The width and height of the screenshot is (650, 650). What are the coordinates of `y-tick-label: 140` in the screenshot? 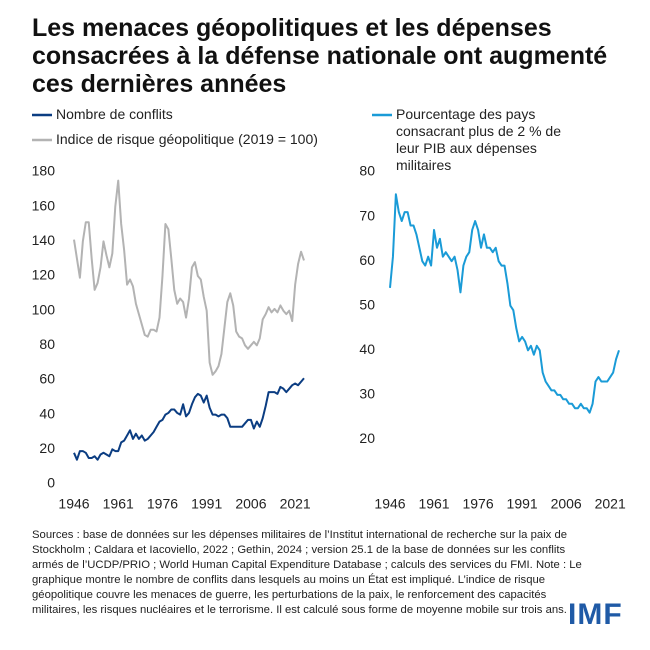 It's located at (44, 240).